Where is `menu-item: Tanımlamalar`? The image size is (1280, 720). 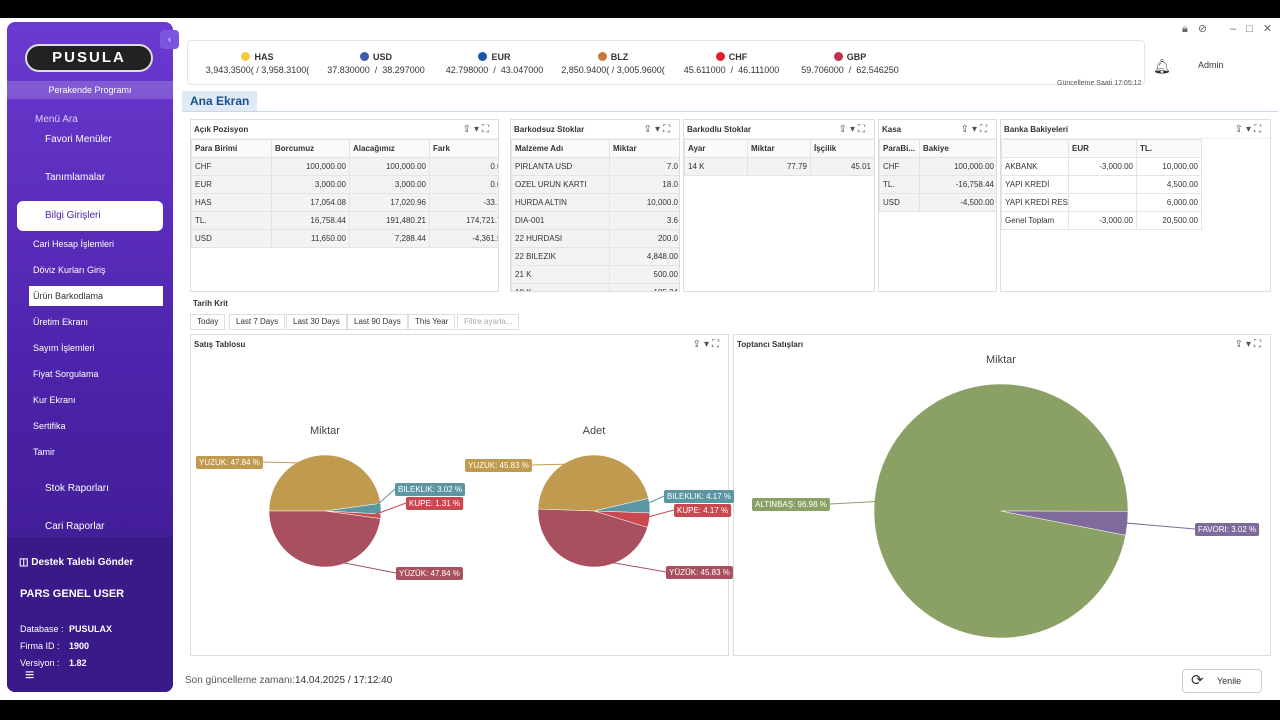
menu-item: Tanımlamalar is located at coordinates (75, 177).